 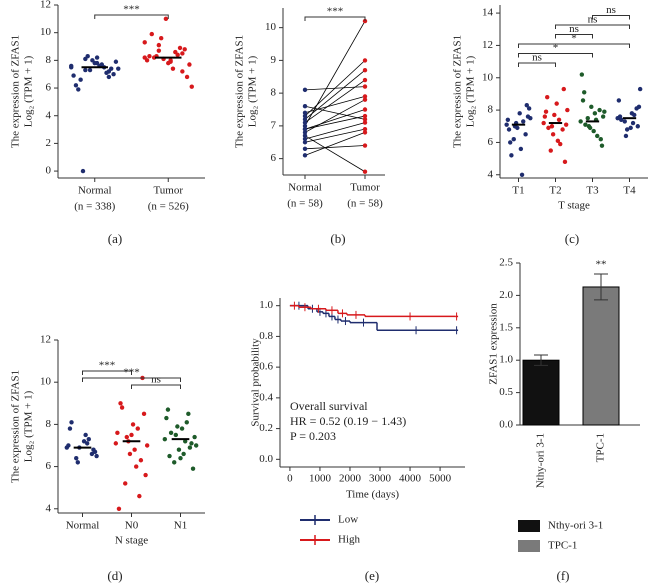 I want to click on x-tick-label: Tumor, so click(x=365, y=188).